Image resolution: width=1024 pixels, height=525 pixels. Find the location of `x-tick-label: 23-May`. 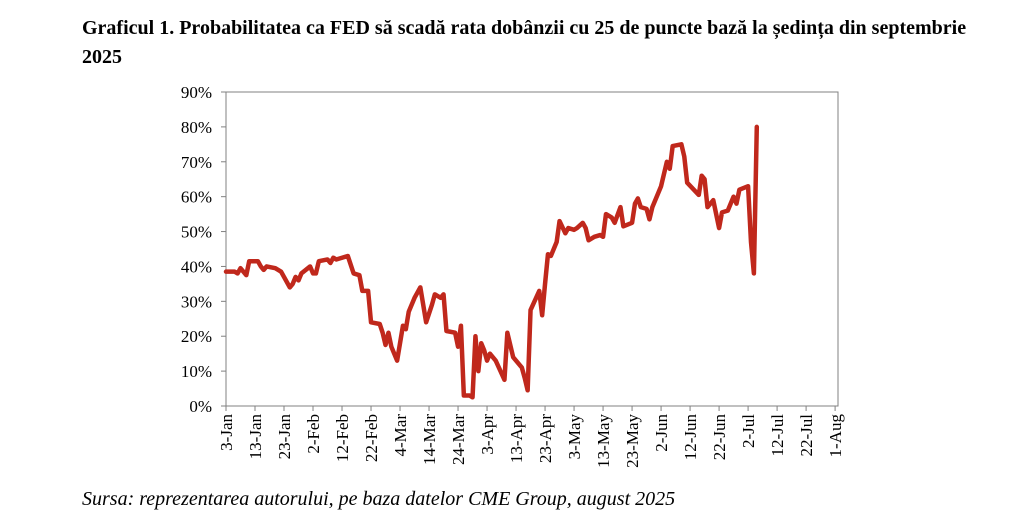

x-tick-label: 23-May is located at coordinates (632, 441).